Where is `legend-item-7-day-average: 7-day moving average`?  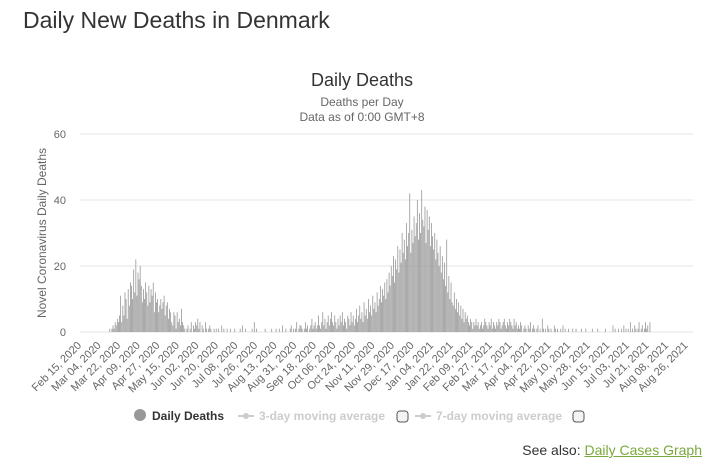
legend-item-7-day-average: 7-day moving average is located at coordinates (500, 416).